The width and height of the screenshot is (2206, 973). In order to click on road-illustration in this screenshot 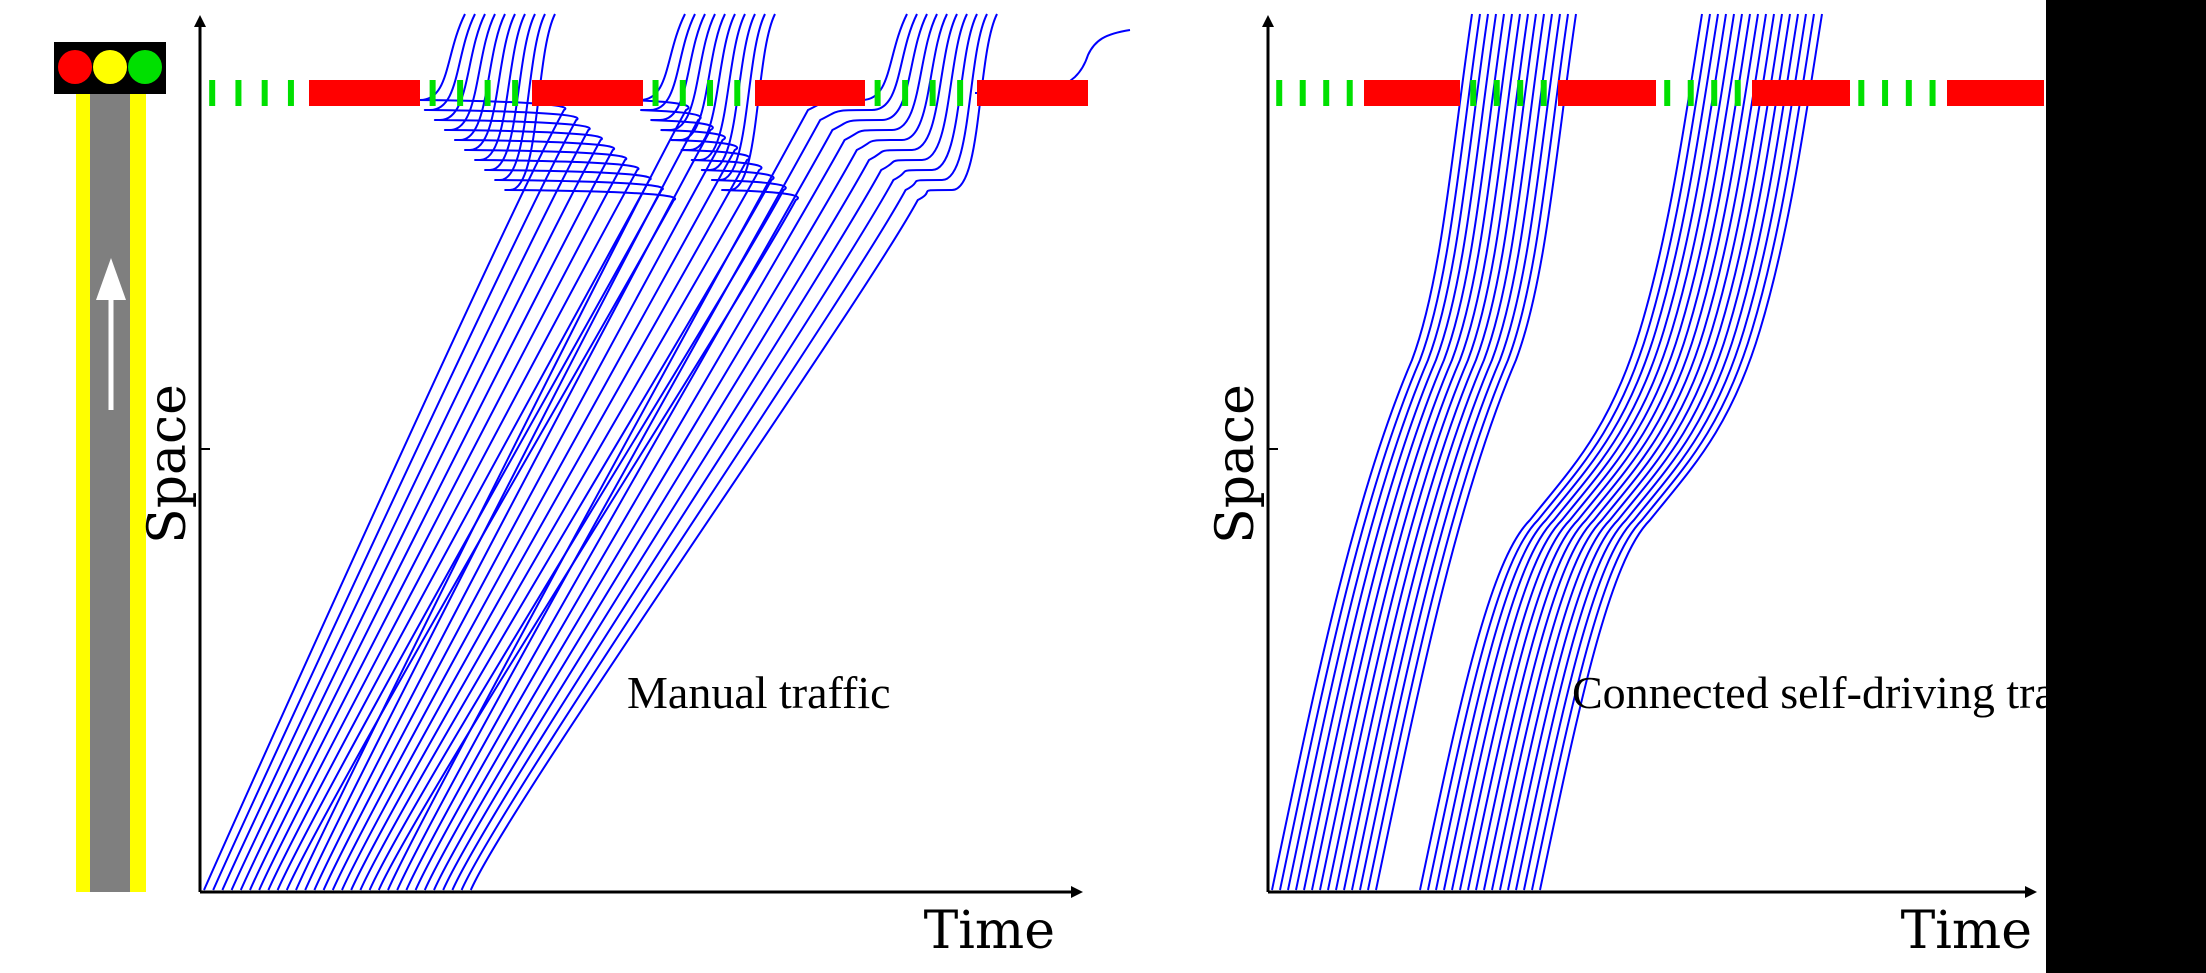, I will do `click(111, 491)`.